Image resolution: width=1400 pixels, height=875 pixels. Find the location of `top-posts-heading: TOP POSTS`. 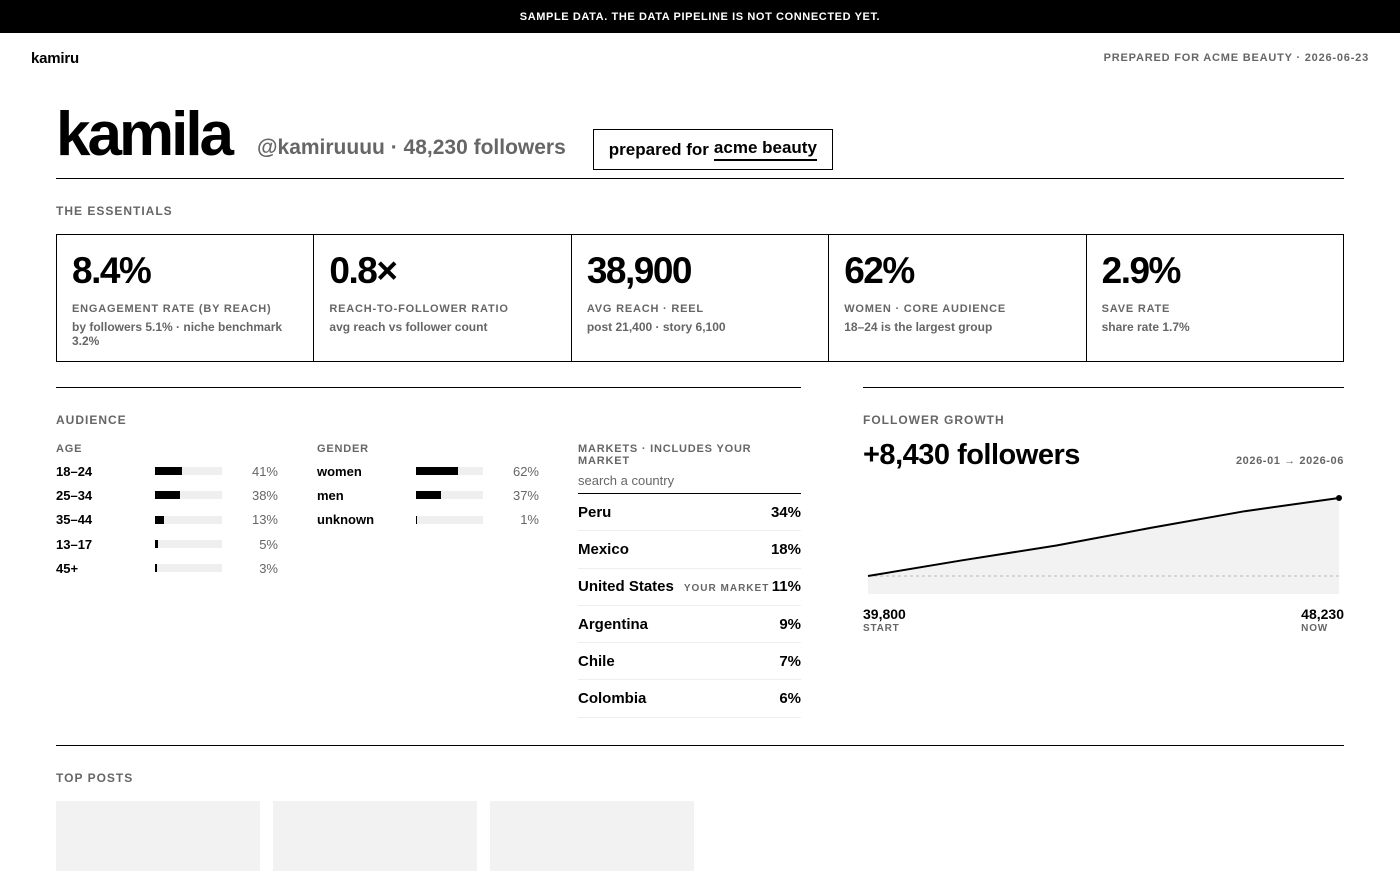

top-posts-heading: TOP POSTS is located at coordinates (95, 777).